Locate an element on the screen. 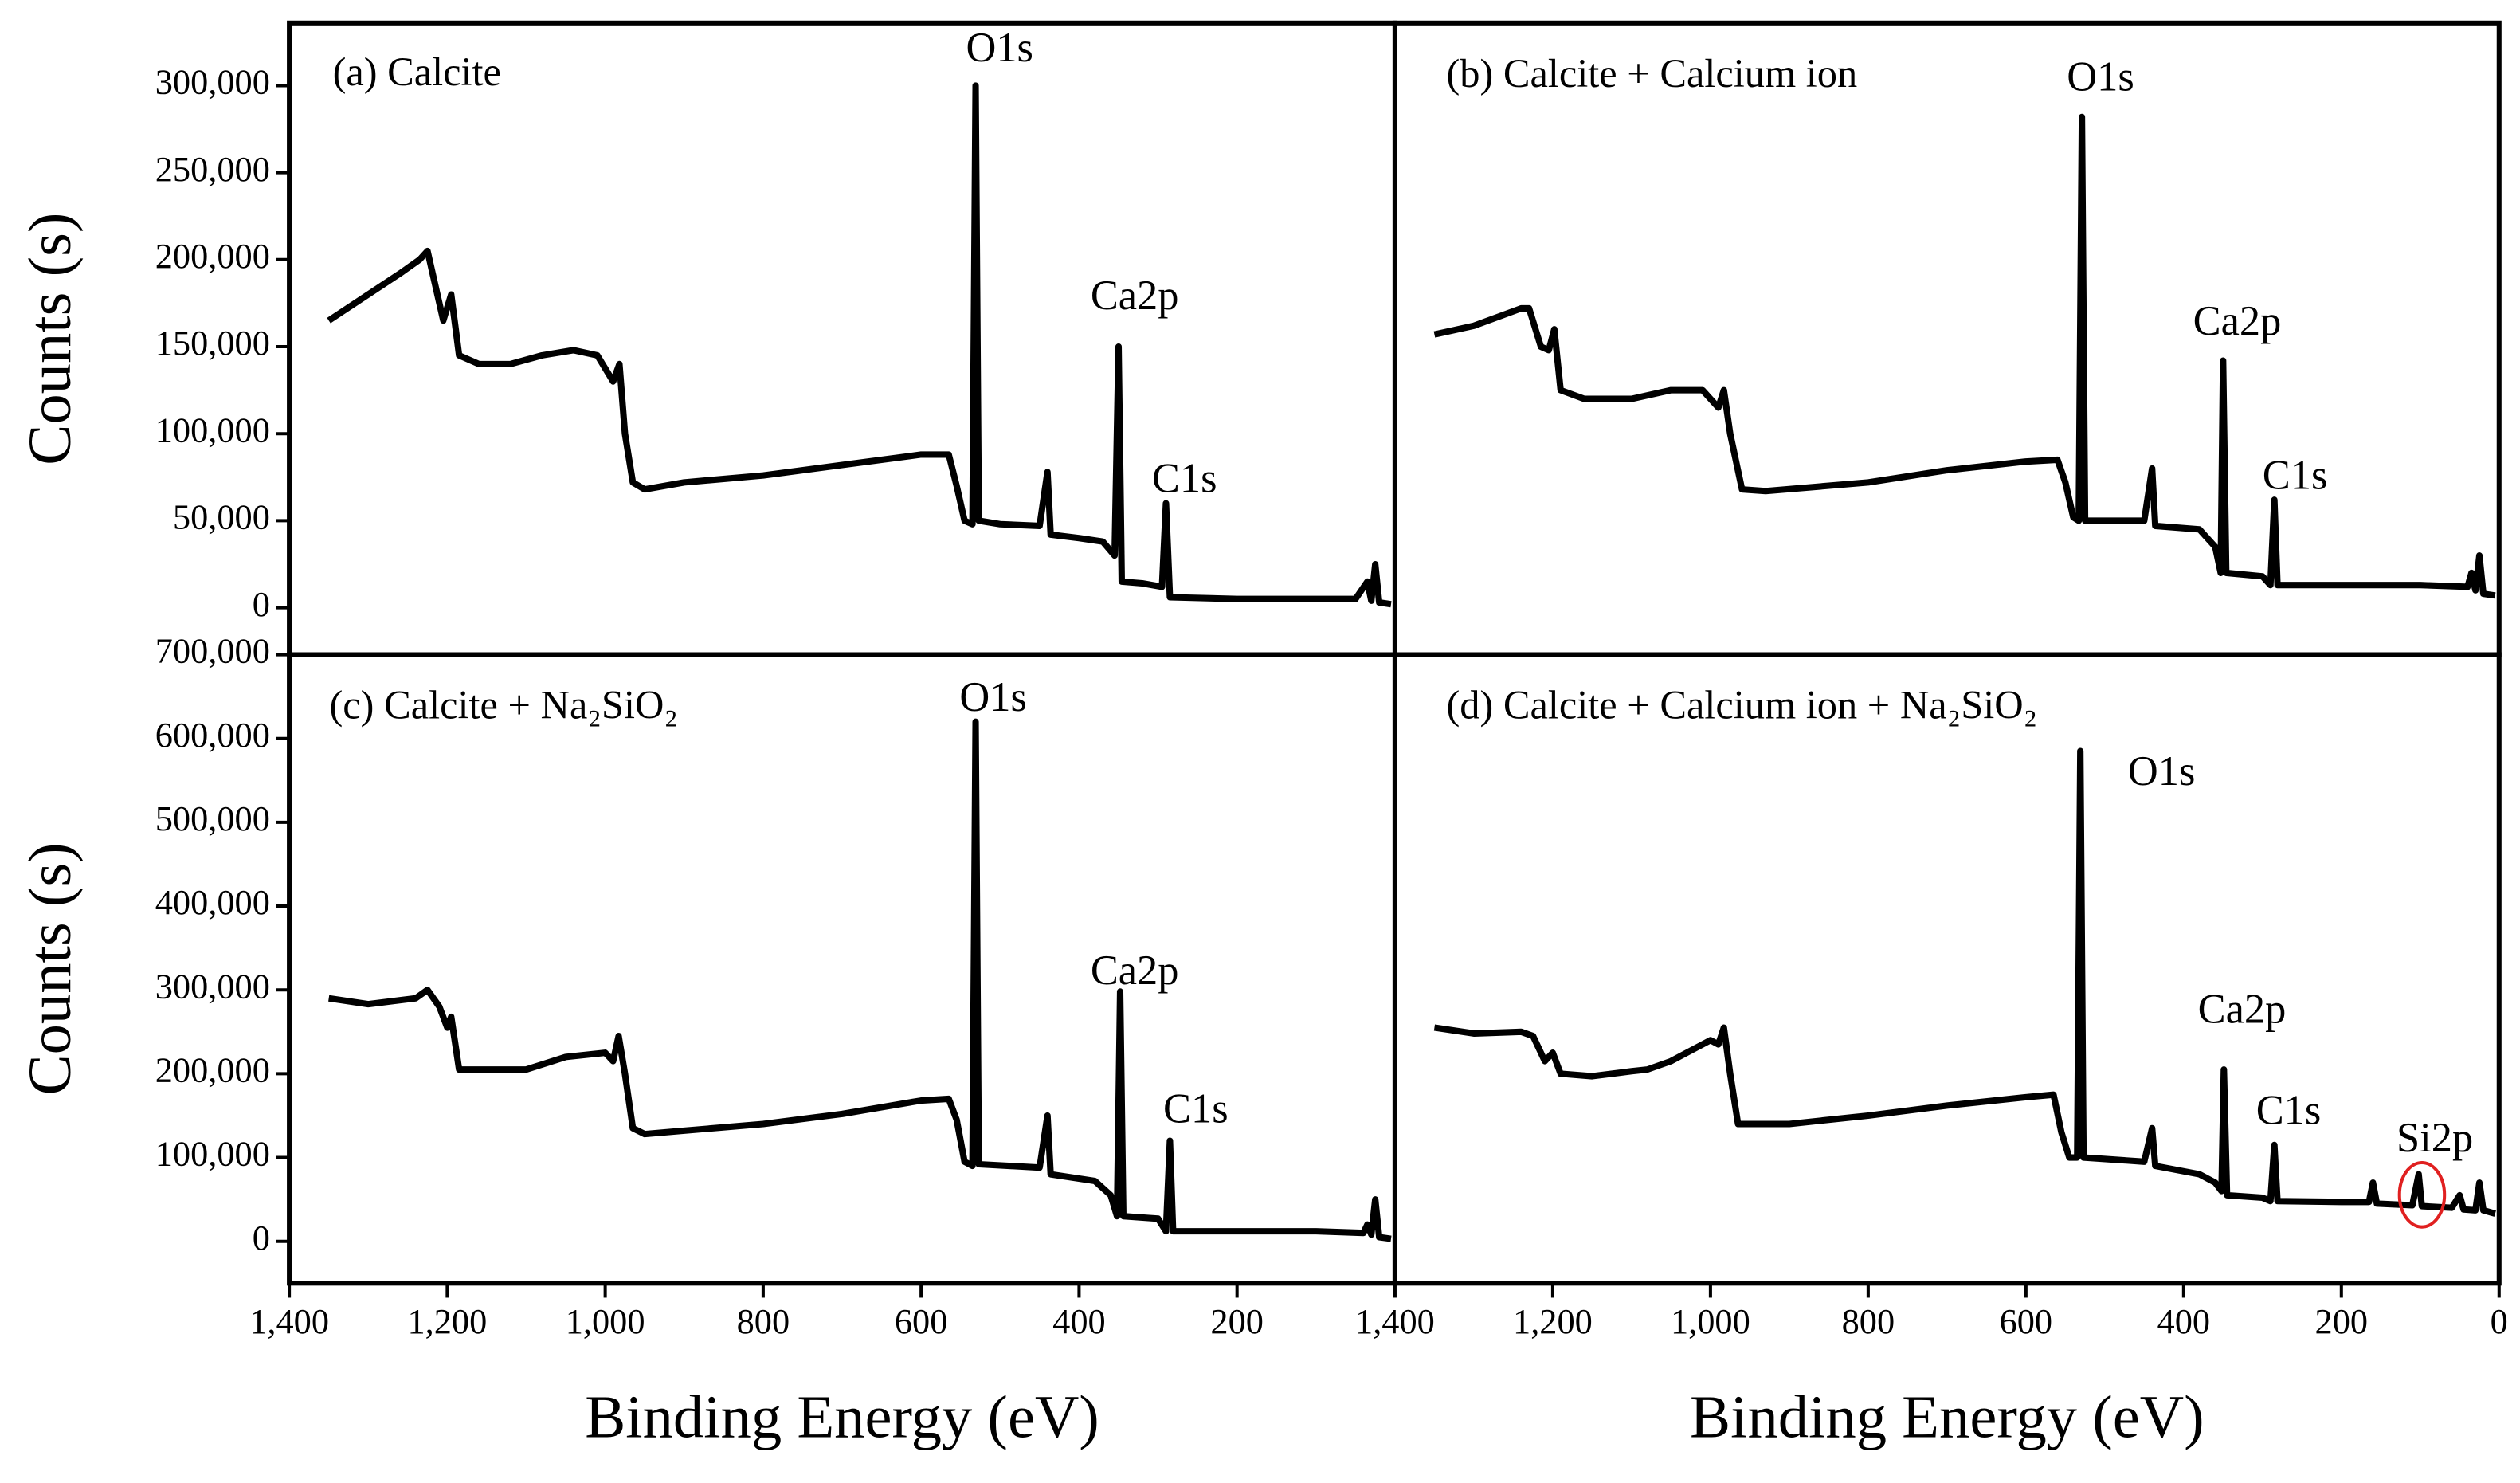 The height and width of the screenshot is (1483, 2520). y-tick-label: 500,000 is located at coordinates (213, 818).